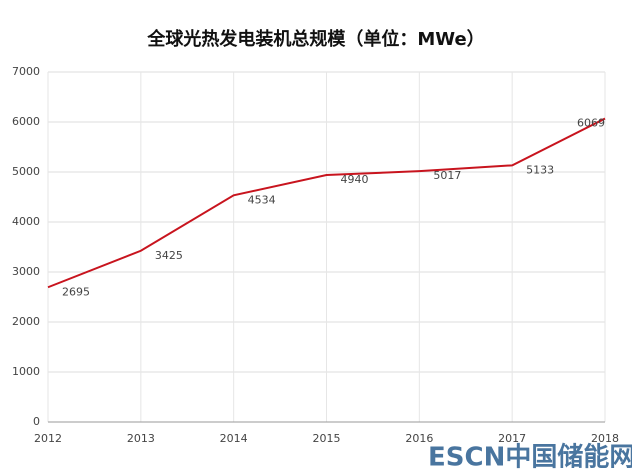 The height and width of the screenshot is (475, 632). Describe the element at coordinates (447, 175) in the screenshot. I see `data-label: 5017` at that location.